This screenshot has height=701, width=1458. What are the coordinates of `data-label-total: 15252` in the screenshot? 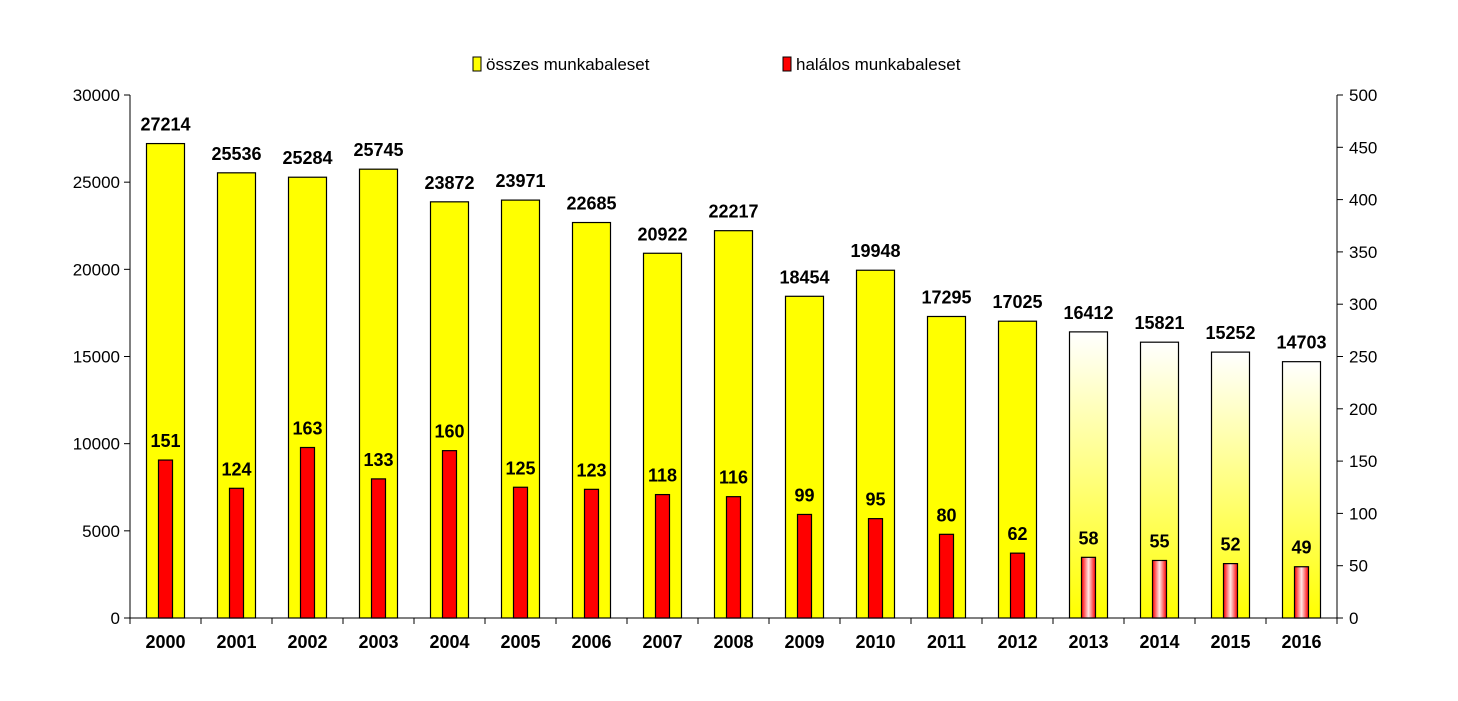 It's located at (1230, 333).